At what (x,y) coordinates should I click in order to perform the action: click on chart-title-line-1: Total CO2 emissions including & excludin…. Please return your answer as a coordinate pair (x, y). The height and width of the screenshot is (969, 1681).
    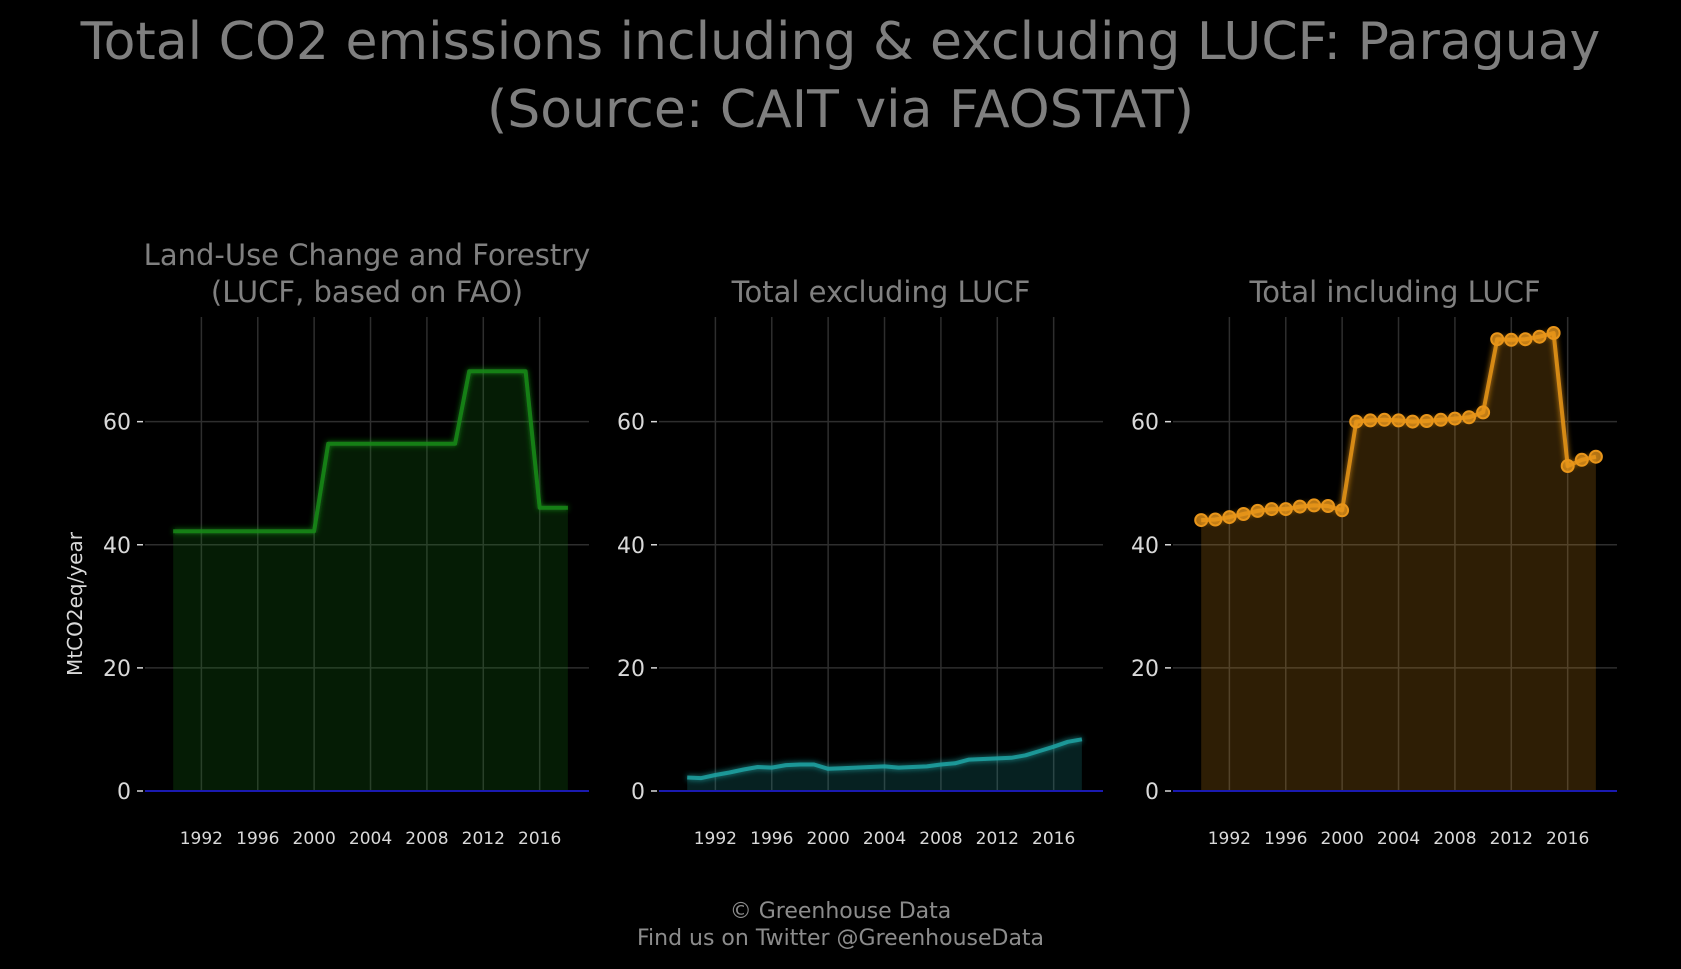
    Looking at the image, I should click on (840, 42).